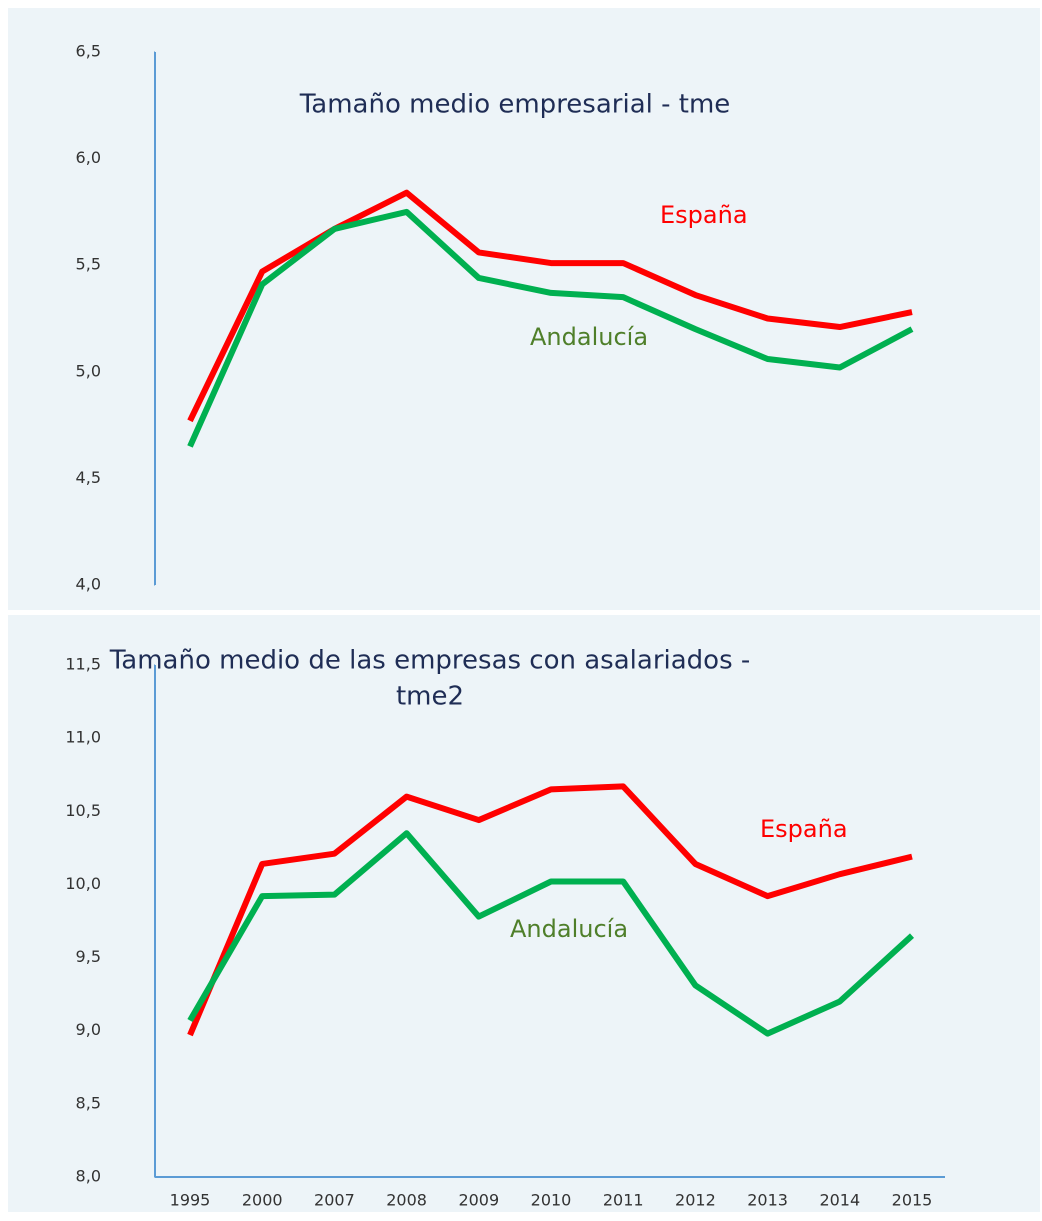 The image size is (1042, 1221). What do you see at coordinates (88, 477) in the screenshot?
I see `y-tick-label: 4,5` at bounding box center [88, 477].